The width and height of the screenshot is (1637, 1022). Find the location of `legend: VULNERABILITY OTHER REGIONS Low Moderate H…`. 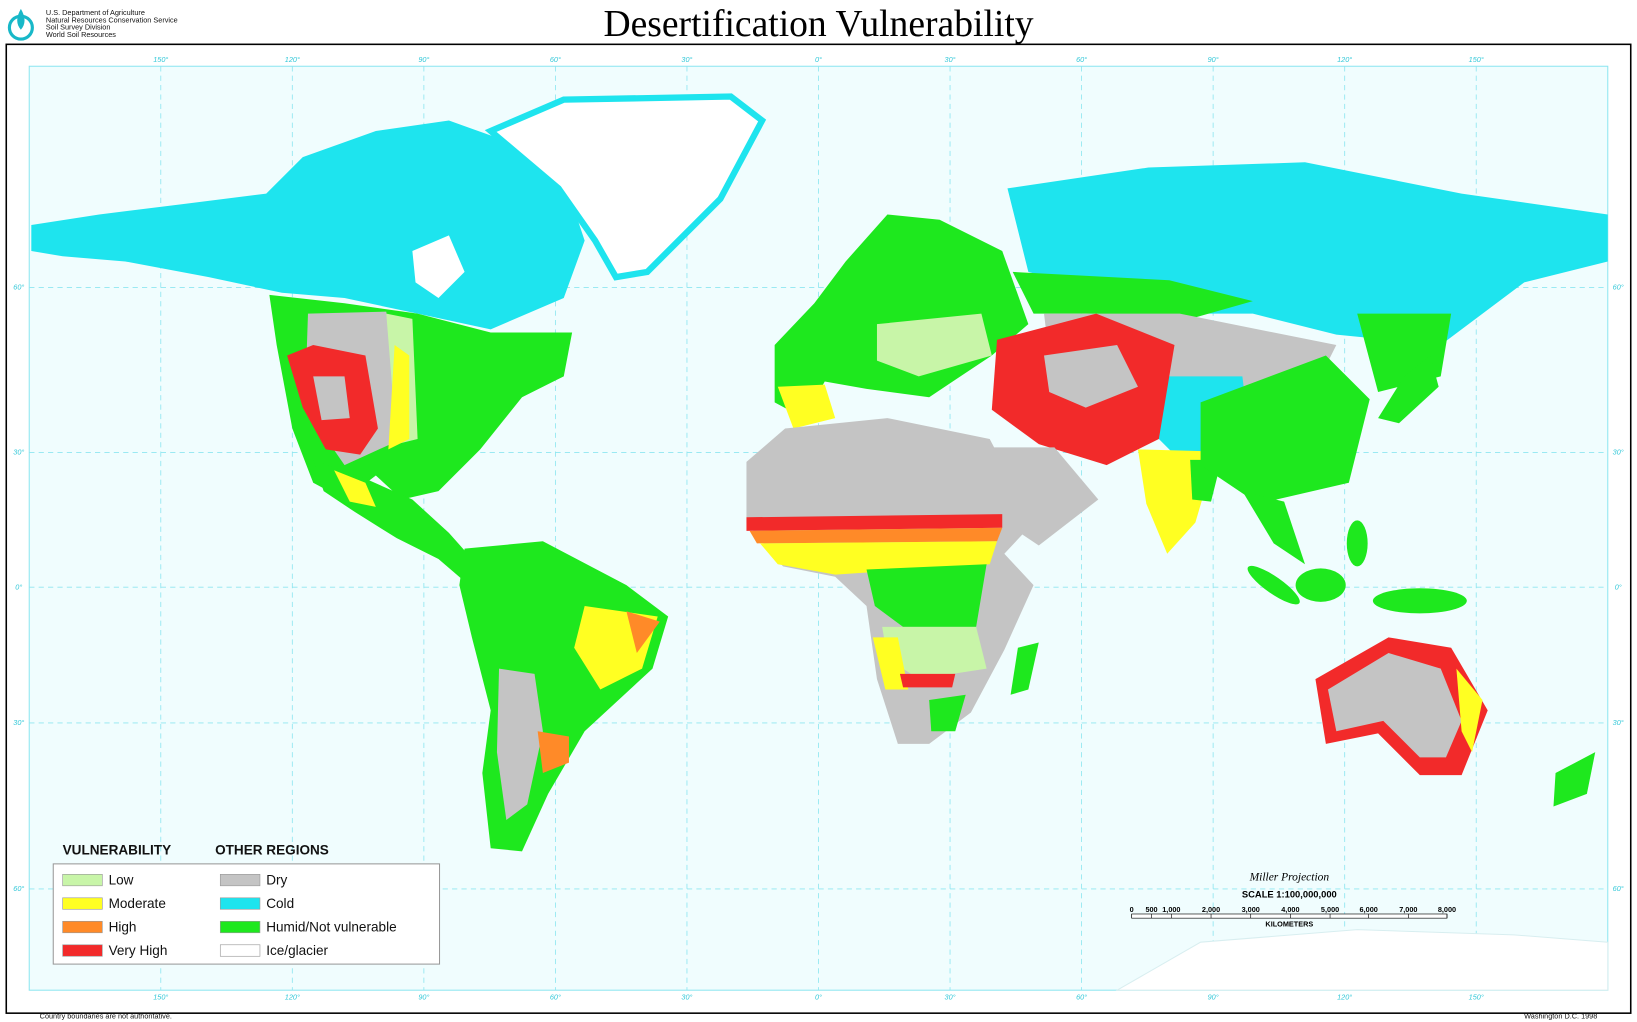

legend: VULNERABILITY OTHER REGIONS Low Moderate H… is located at coordinates (246, 903).